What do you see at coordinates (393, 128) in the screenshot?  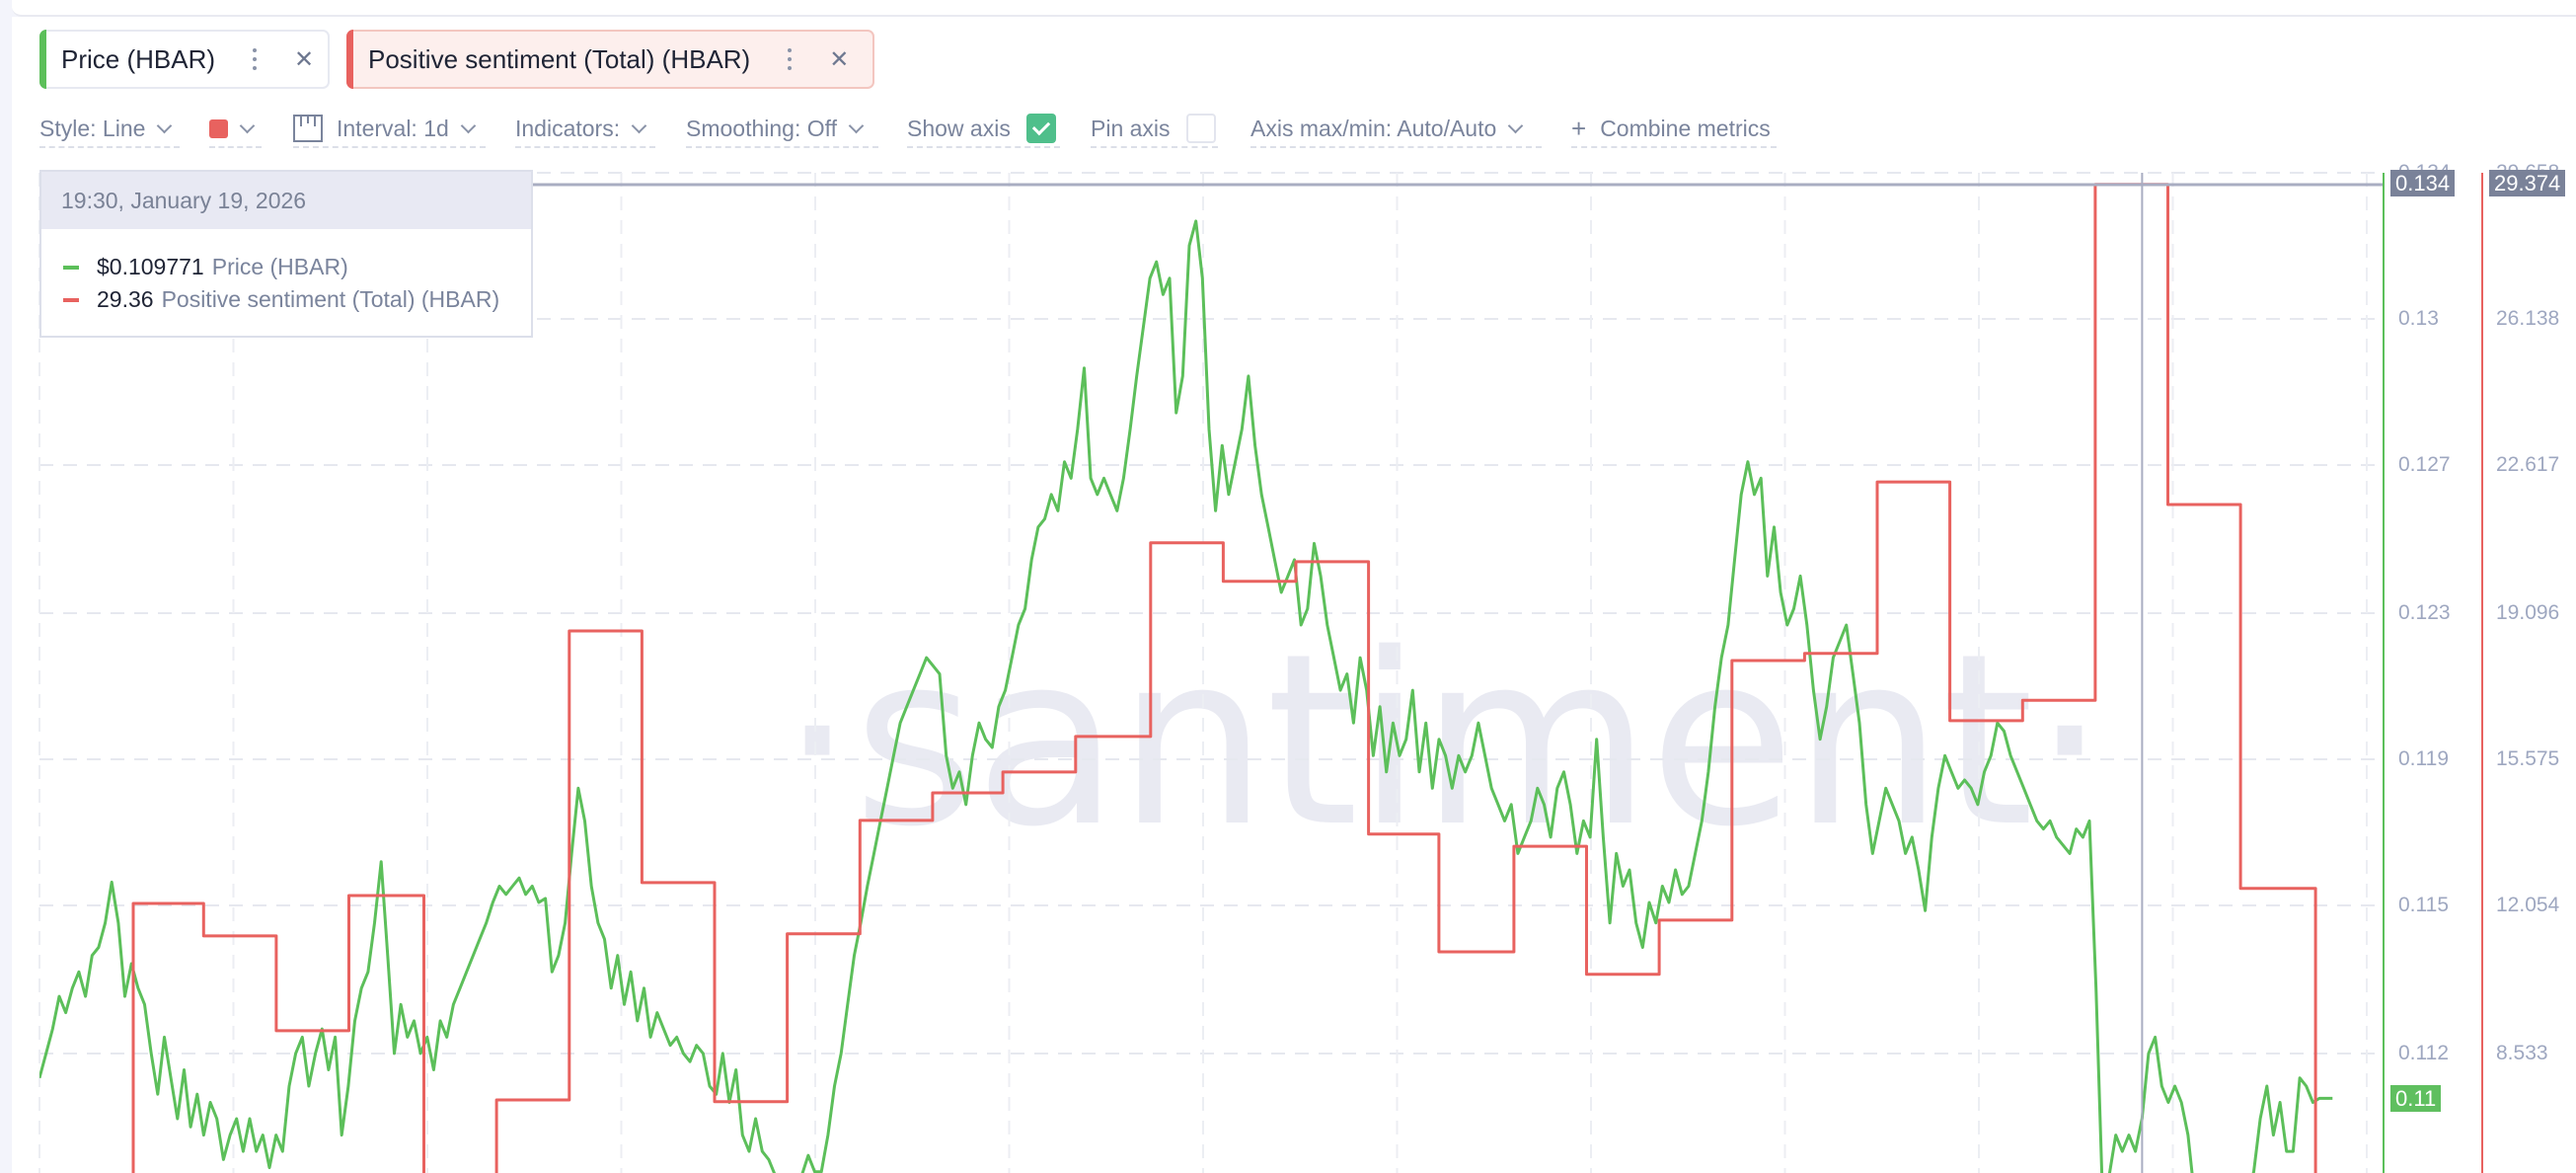 I see `interval-label: Interval: 1d` at bounding box center [393, 128].